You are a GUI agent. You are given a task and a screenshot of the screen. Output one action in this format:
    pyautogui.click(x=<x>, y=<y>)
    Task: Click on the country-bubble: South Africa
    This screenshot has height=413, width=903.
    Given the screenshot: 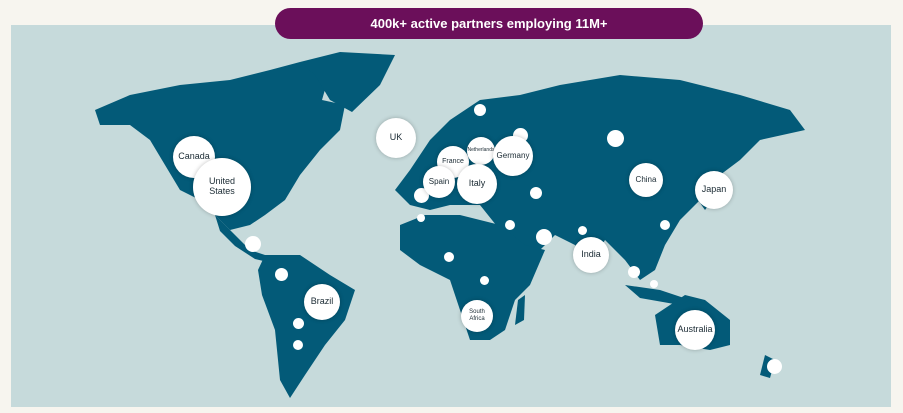 What is the action you would take?
    pyautogui.click(x=477, y=316)
    